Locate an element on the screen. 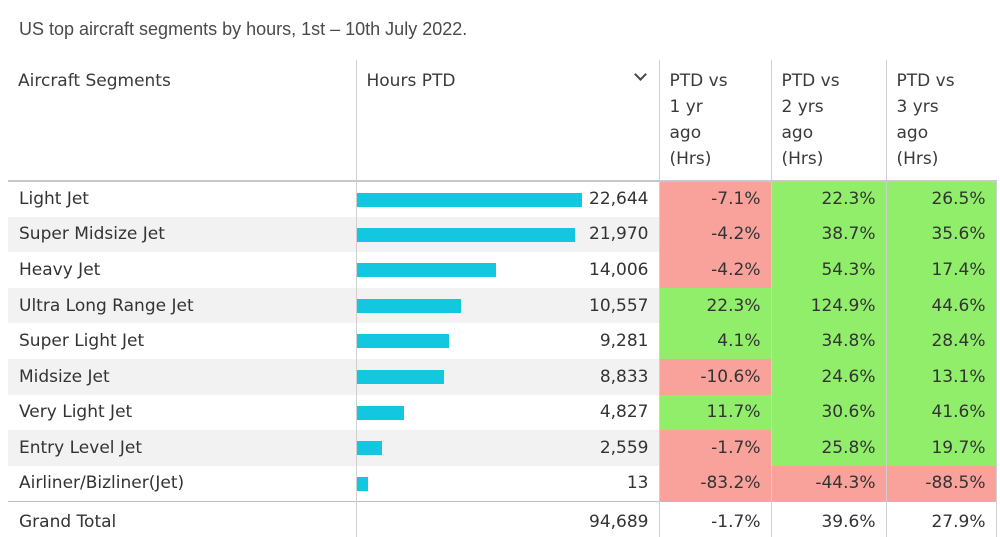 The height and width of the screenshot is (537, 1000). pct-cell-vs1: 22.3% is located at coordinates (715, 305).